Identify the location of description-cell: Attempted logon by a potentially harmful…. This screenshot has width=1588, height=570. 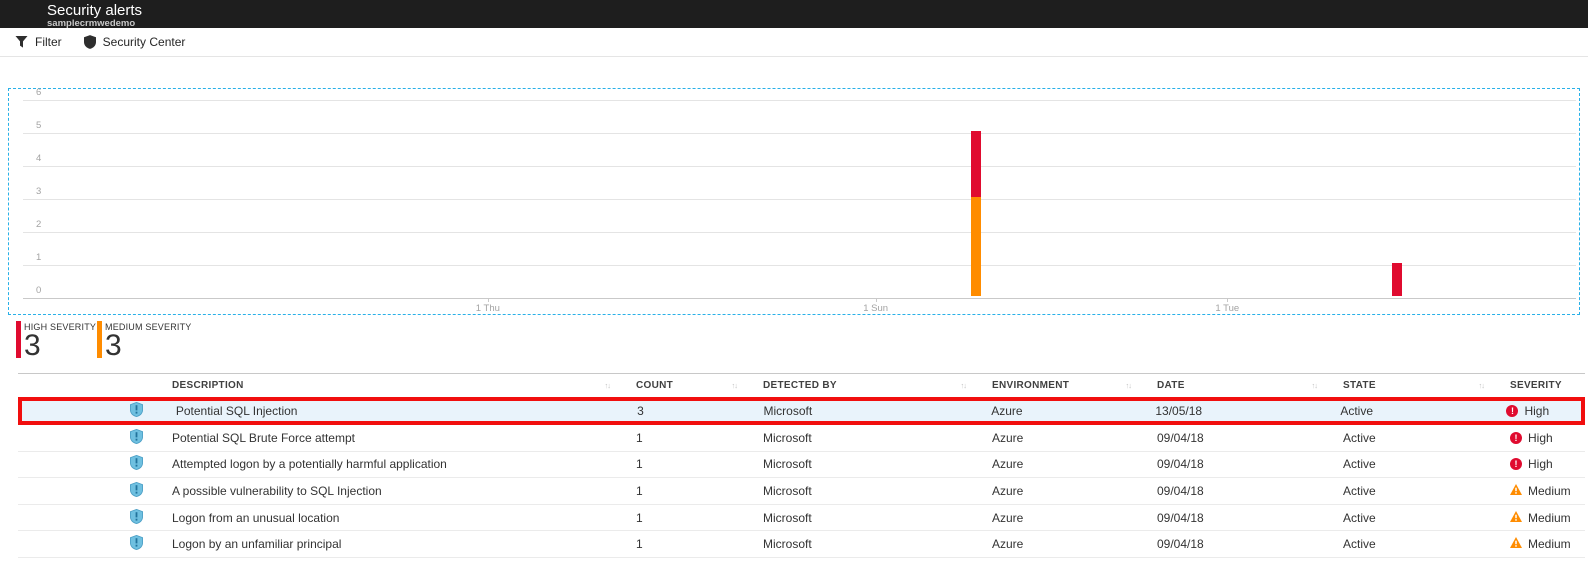
(309, 464).